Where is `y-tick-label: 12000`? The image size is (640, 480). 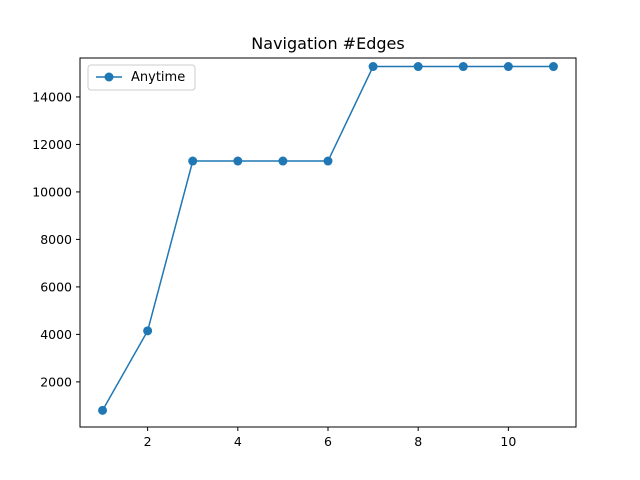
y-tick-label: 12000 is located at coordinates (52, 144).